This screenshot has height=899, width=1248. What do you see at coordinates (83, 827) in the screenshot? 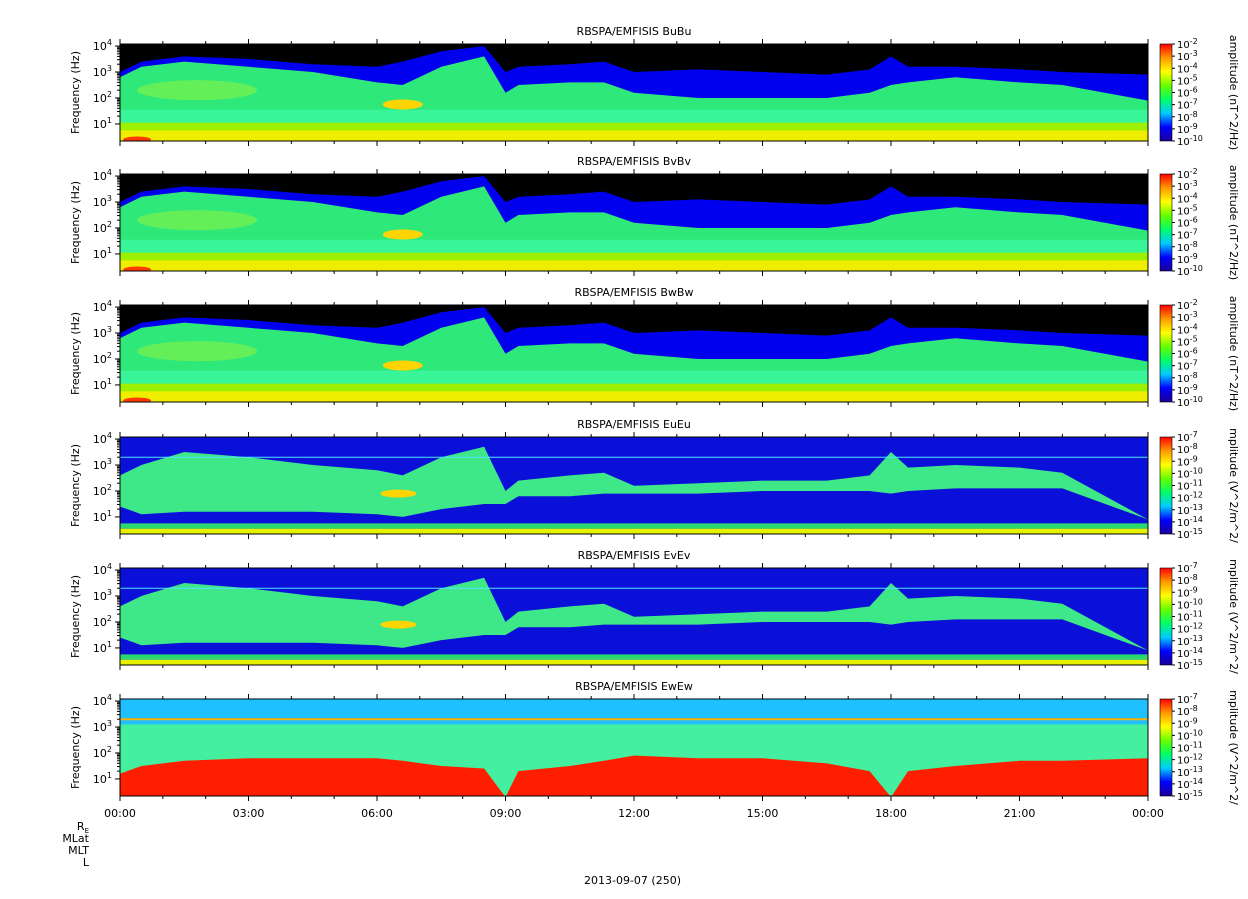
I see `ephemeris-label: RE` at bounding box center [83, 827].